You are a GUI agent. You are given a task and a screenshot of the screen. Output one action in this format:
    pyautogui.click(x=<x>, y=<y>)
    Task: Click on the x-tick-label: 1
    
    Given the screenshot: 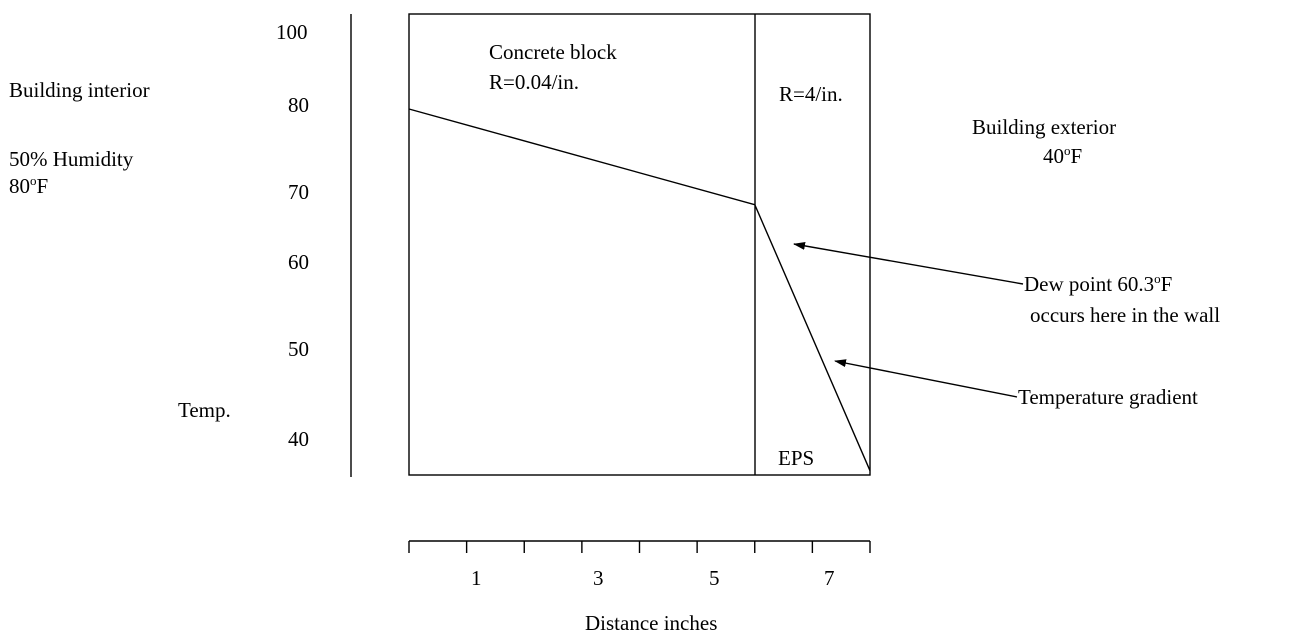 What is the action you would take?
    pyautogui.click(x=476, y=578)
    